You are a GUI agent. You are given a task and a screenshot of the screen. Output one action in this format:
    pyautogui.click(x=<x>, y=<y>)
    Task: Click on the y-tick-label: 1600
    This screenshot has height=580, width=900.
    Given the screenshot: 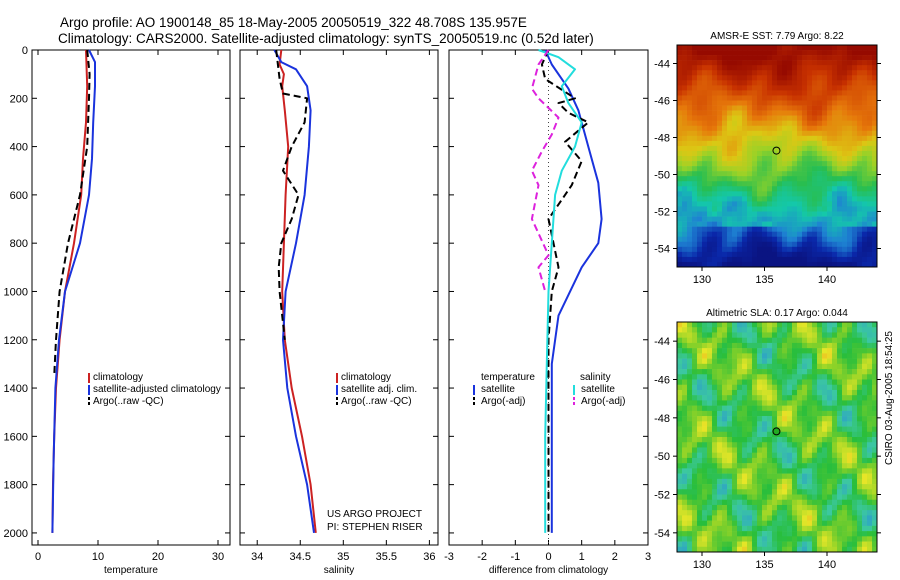 What is the action you would take?
    pyautogui.click(x=16, y=437)
    